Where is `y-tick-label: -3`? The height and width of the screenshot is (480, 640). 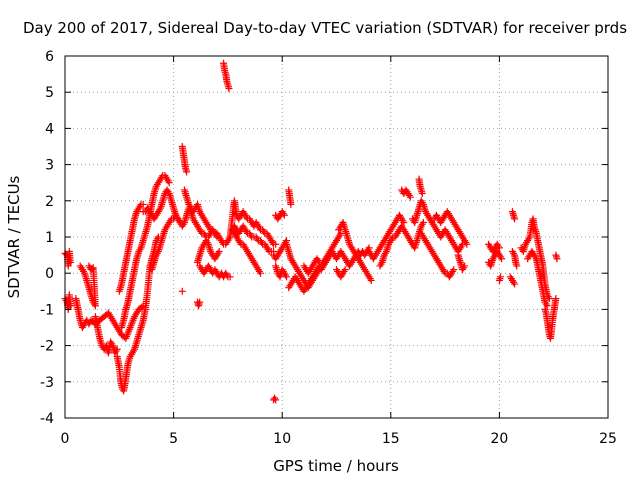
y-tick-label: -3 is located at coordinates (47, 383).